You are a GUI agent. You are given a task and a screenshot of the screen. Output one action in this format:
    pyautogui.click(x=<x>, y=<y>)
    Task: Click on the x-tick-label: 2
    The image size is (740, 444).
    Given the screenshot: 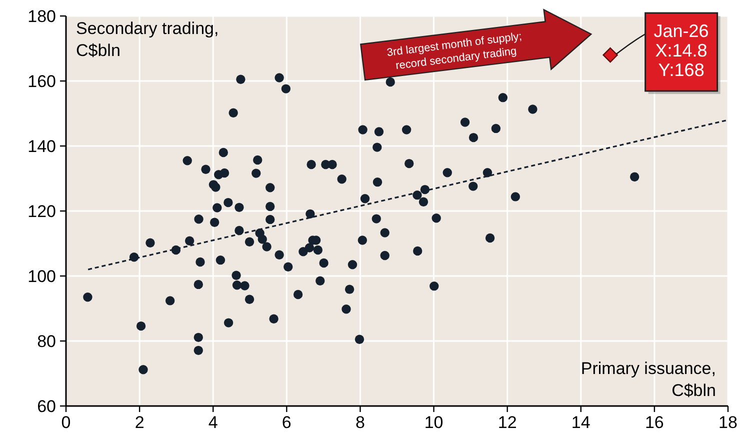 What is the action you would take?
    pyautogui.click(x=139, y=422)
    